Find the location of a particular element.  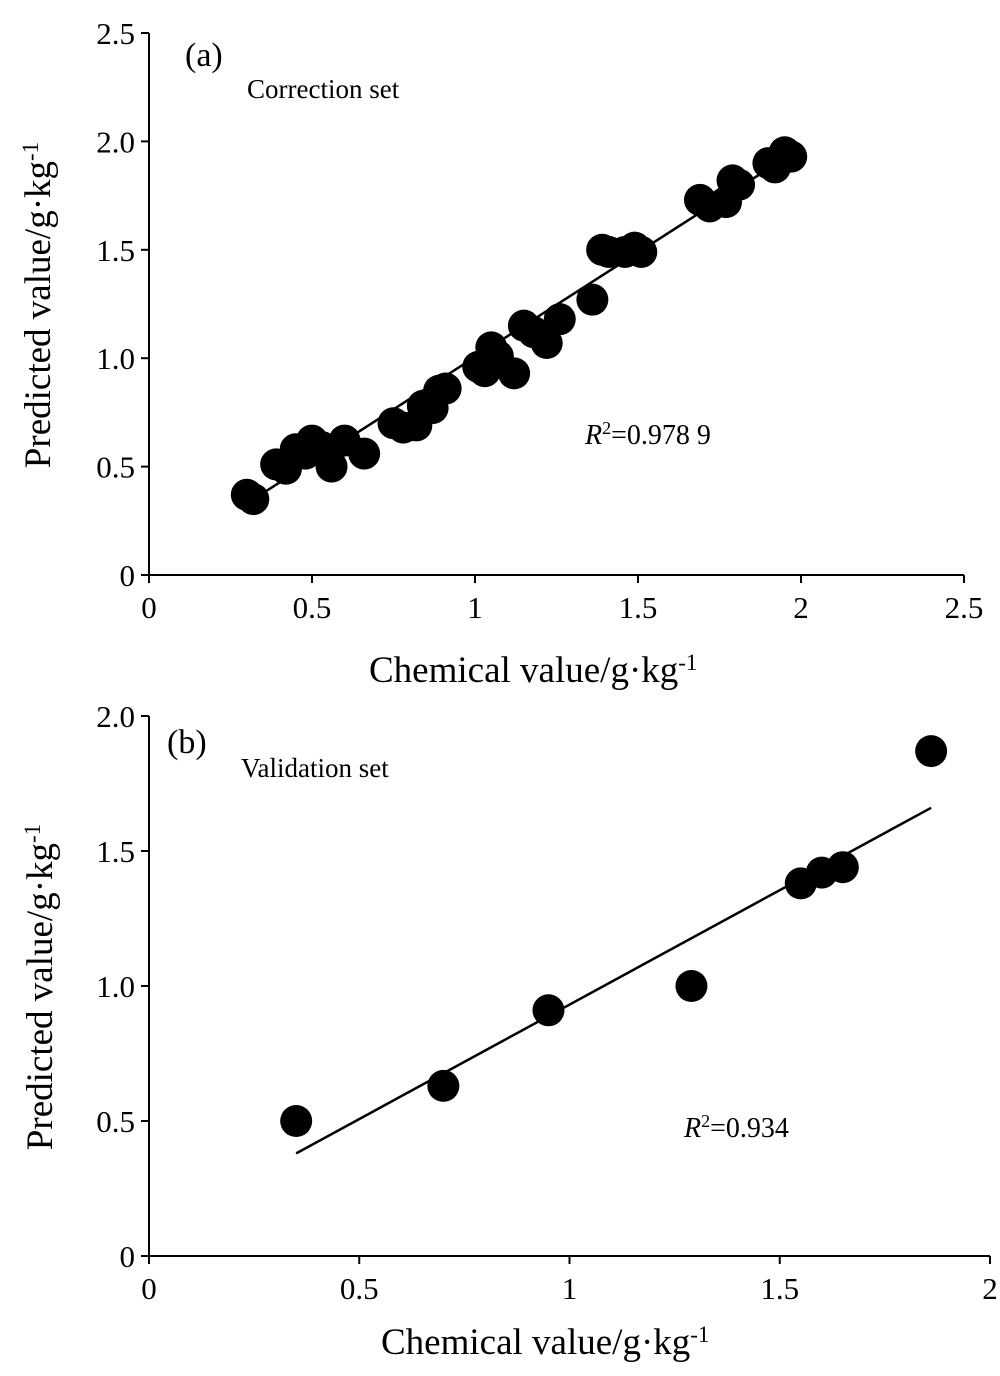

panel-a-y-tick-label-5: 2.5 is located at coordinates (115, 33).